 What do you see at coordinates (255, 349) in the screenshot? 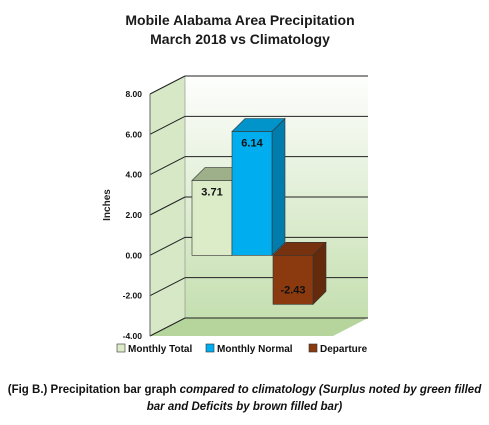
I see `legend-label: Monthly Normal` at bounding box center [255, 349].